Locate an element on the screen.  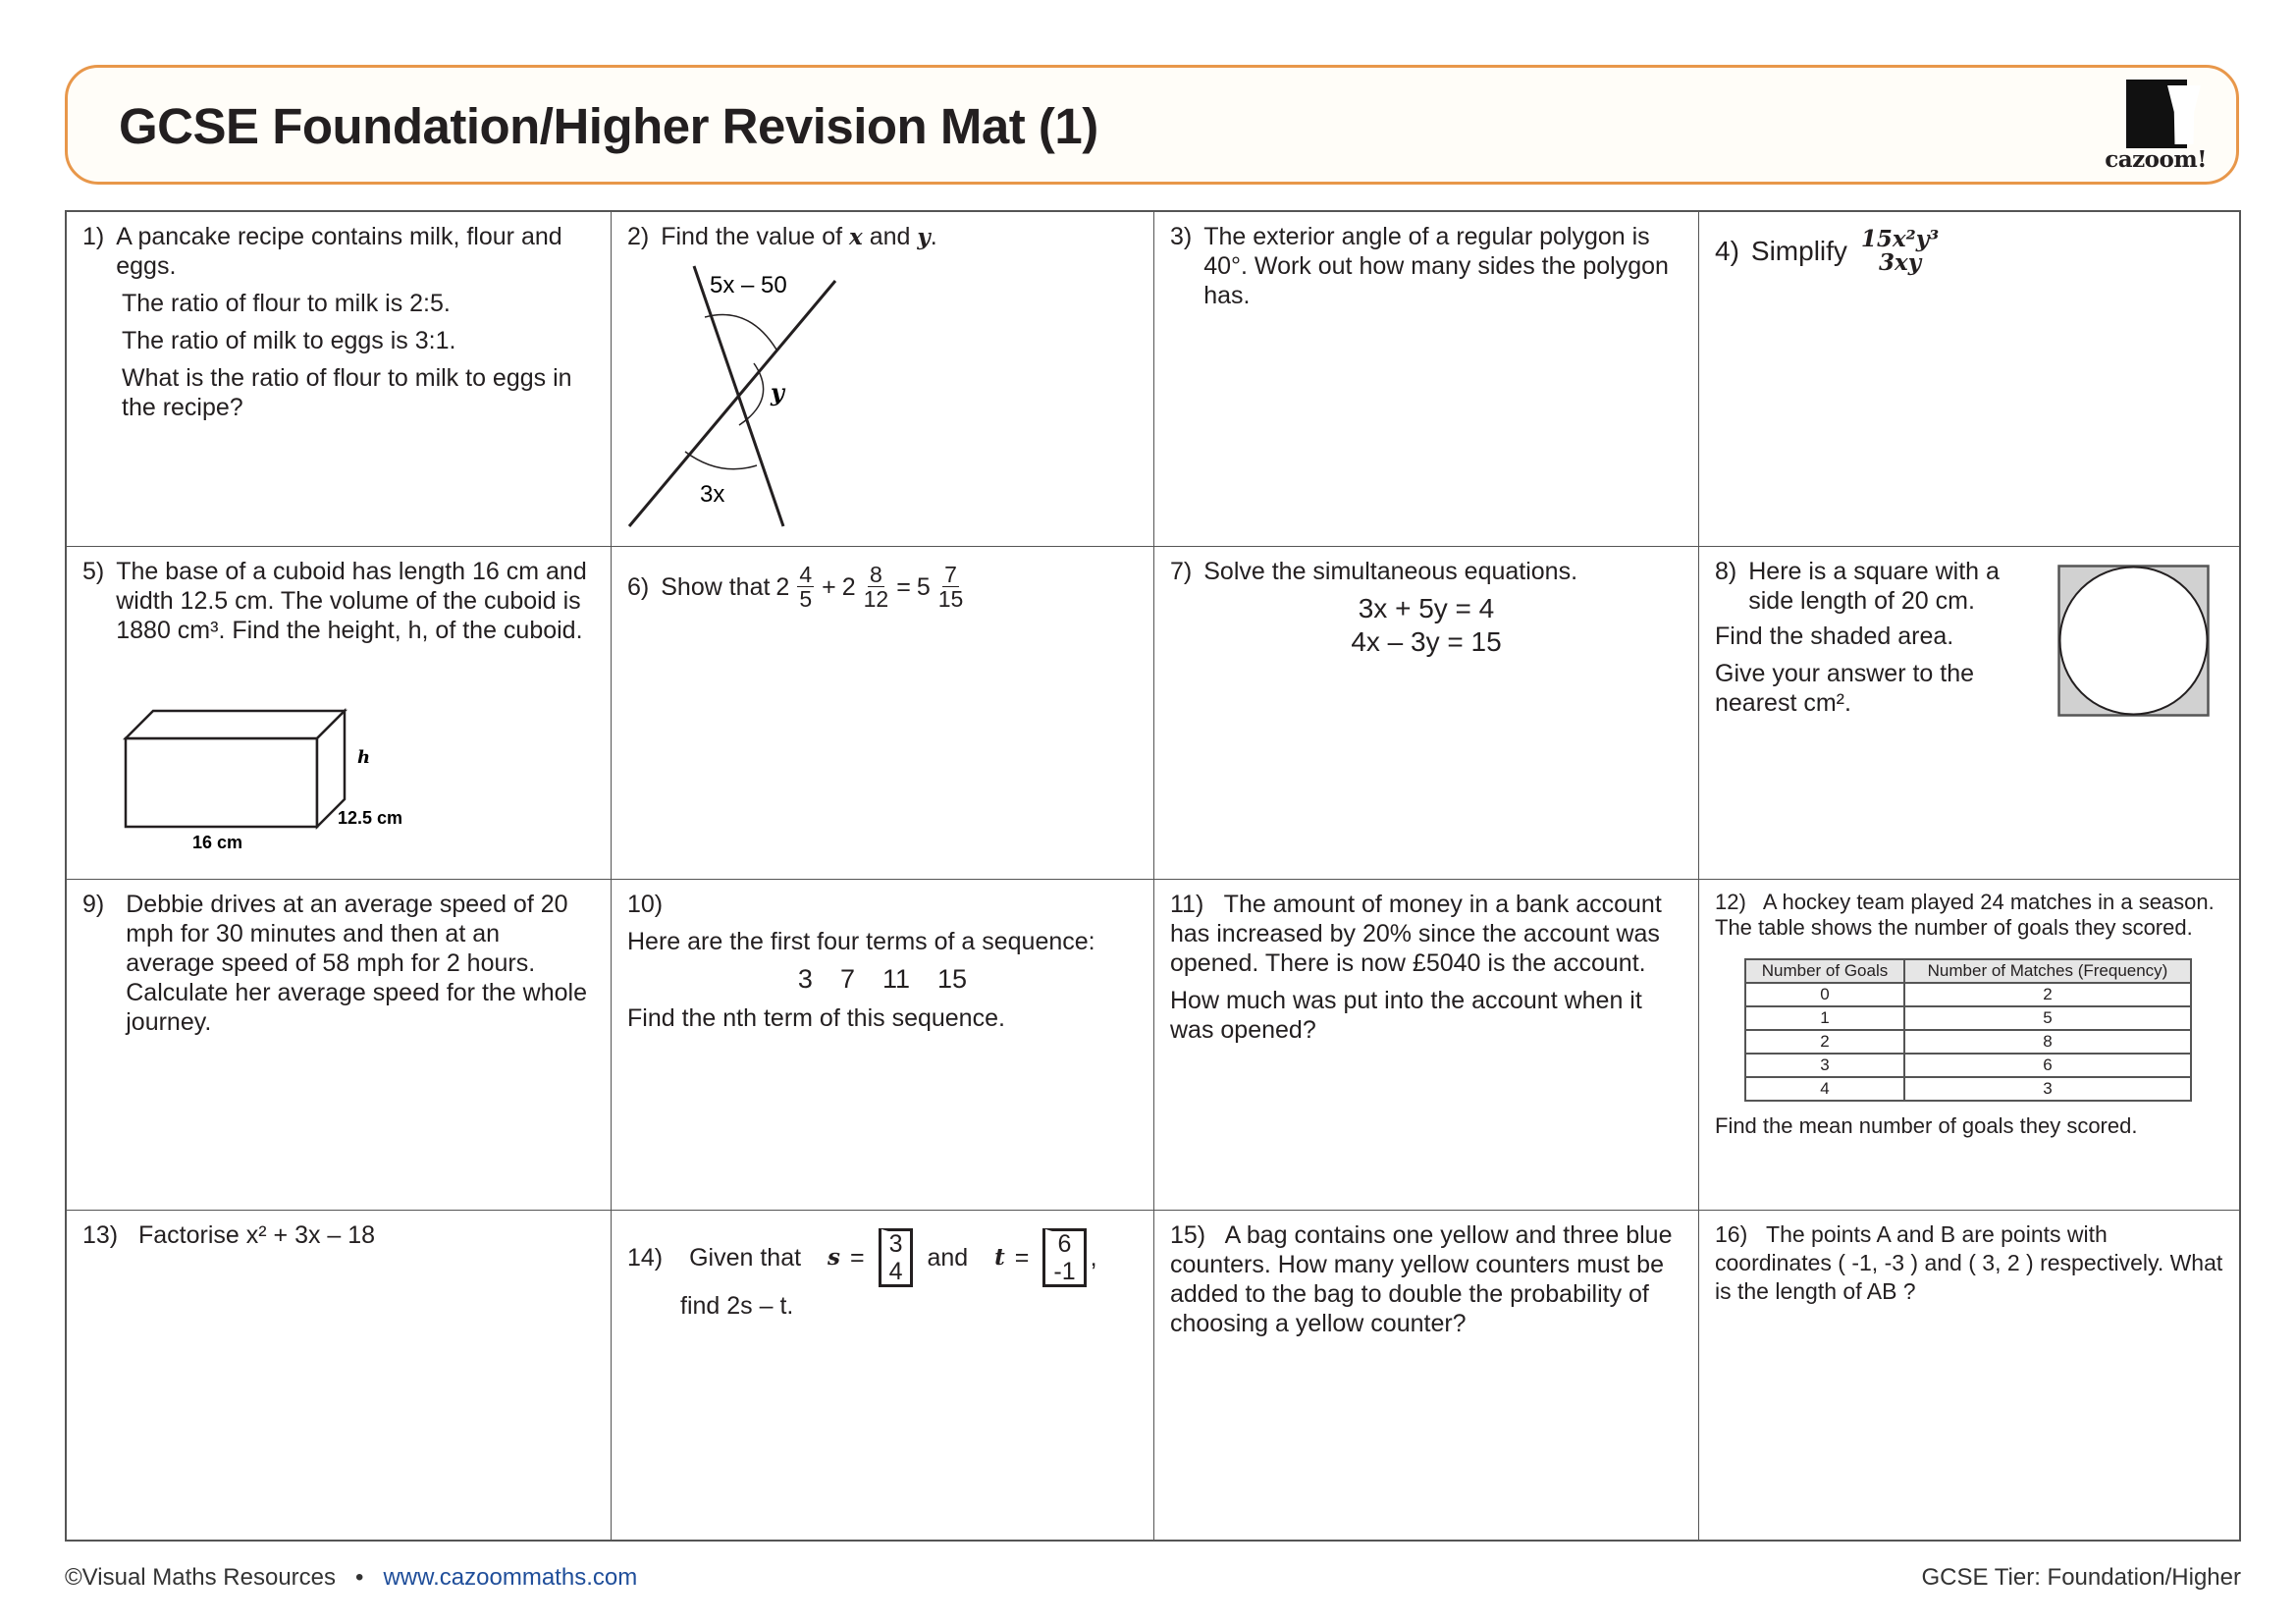
question-number: 15) is located at coordinates (1188, 1235).